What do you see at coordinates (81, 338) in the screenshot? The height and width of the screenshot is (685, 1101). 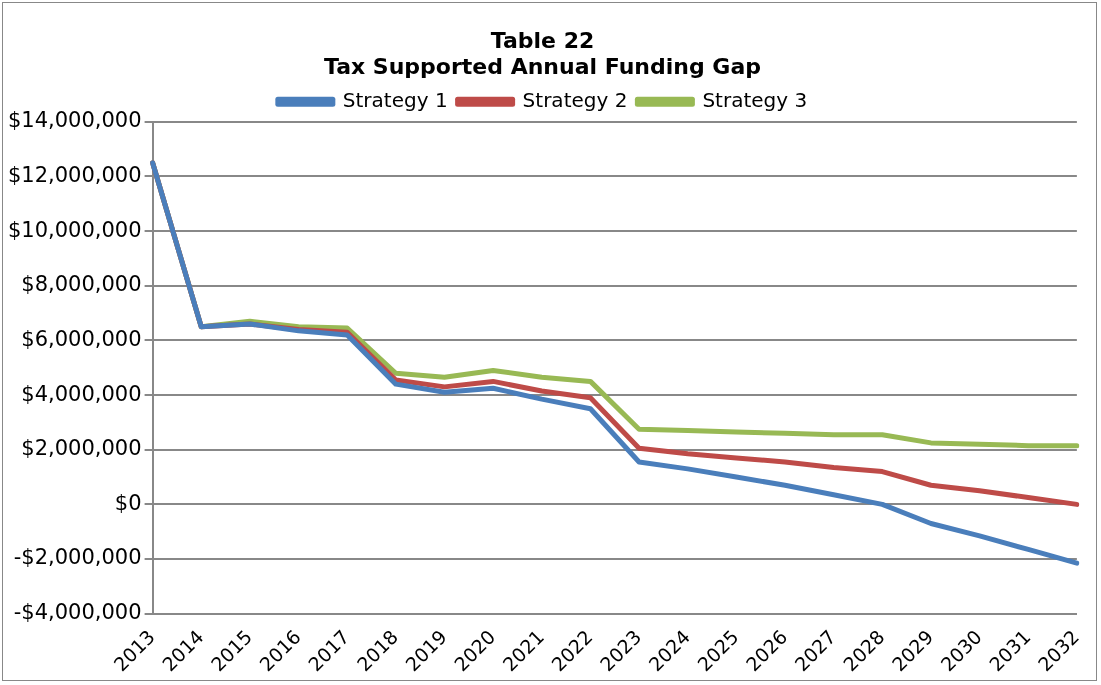 I see `y-tick-label: $6,000,000` at bounding box center [81, 338].